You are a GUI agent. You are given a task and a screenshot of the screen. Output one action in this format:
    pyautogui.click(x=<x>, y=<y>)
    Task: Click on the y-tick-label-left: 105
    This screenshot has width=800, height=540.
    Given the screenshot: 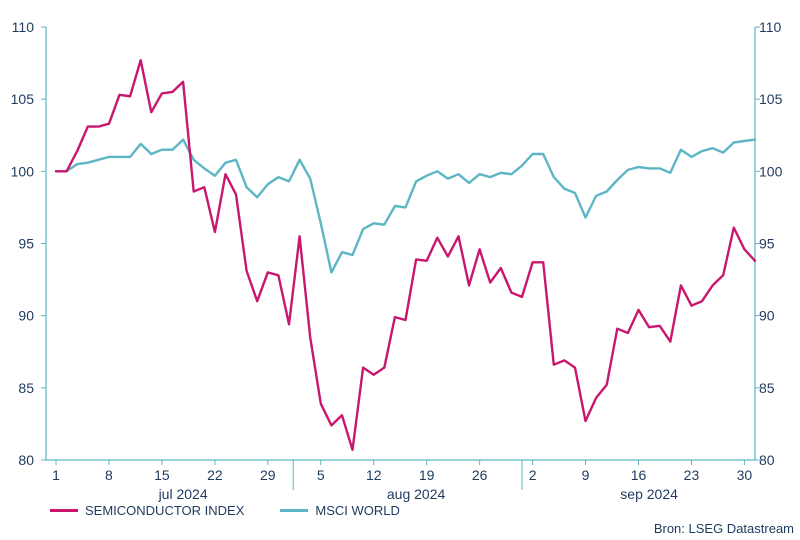 What is the action you would take?
    pyautogui.click(x=23, y=99)
    